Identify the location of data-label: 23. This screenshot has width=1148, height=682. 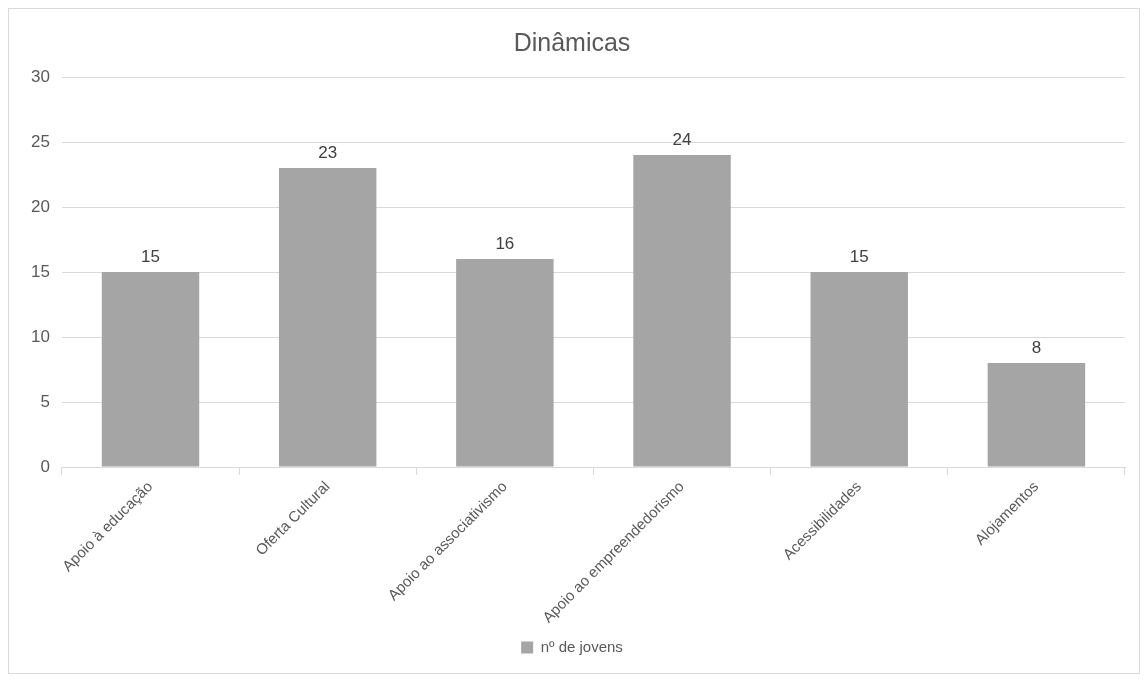
(328, 153).